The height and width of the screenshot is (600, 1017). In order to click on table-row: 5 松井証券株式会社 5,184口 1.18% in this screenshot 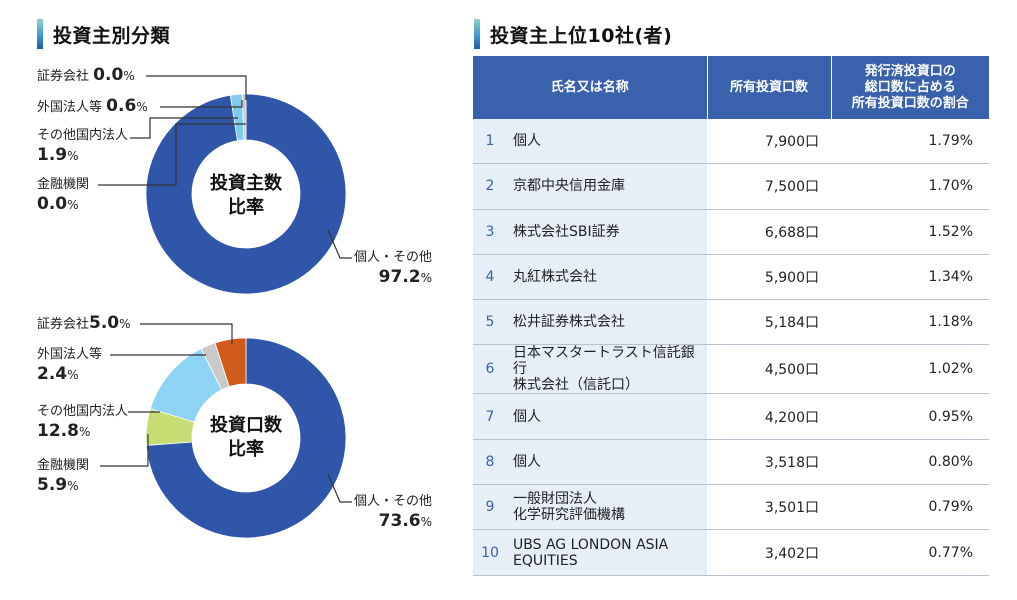, I will do `click(731, 322)`.